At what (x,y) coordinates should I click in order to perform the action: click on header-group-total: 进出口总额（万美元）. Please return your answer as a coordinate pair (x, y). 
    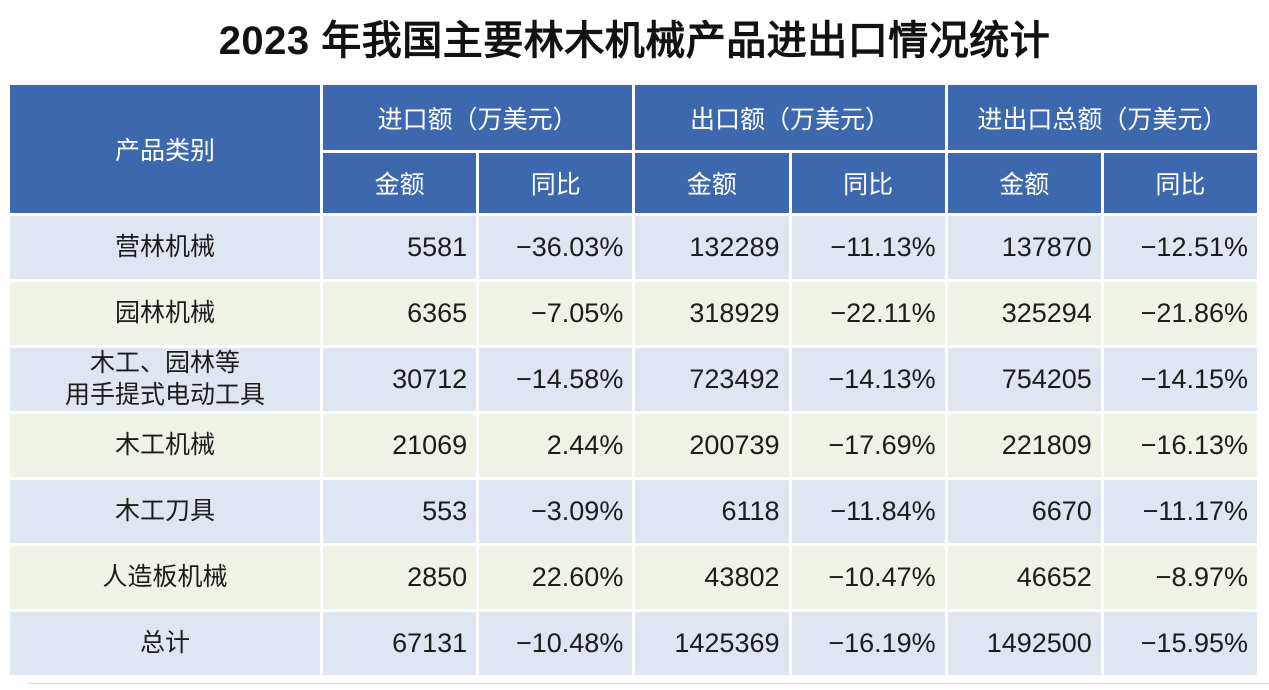
    Looking at the image, I should click on (1102, 117).